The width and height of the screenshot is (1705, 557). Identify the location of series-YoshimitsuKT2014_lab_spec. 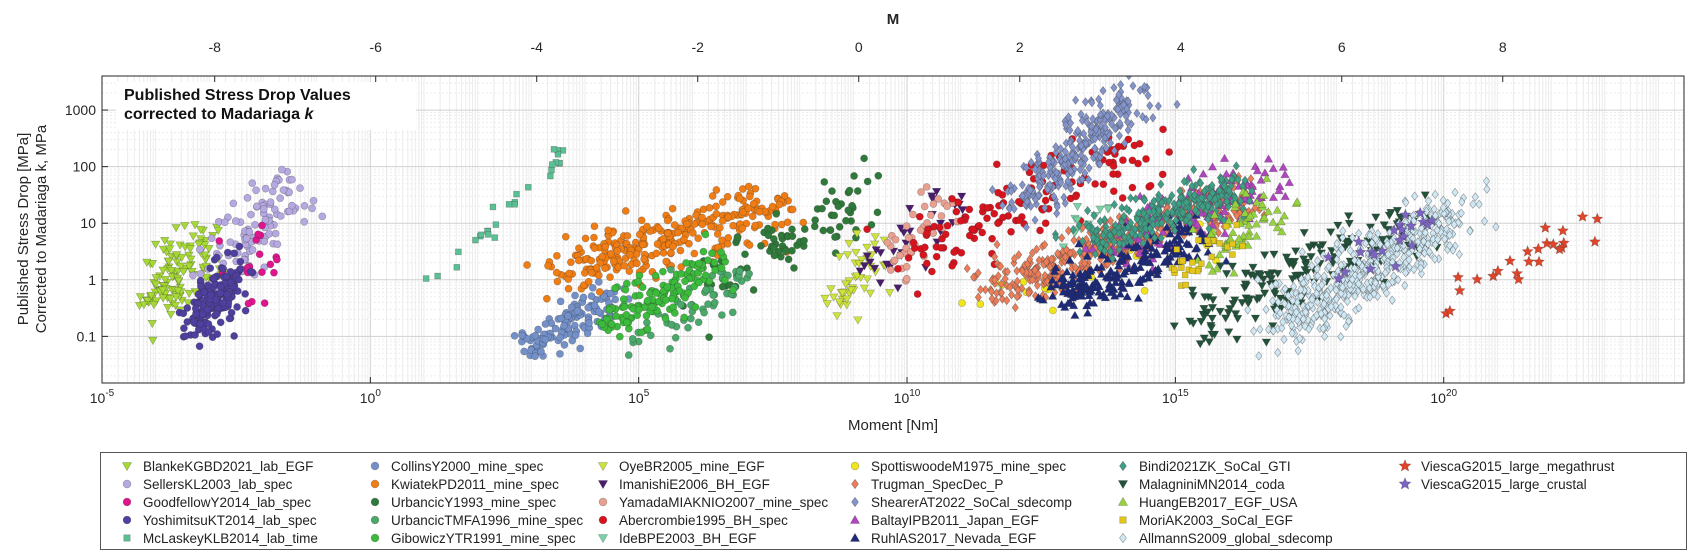
(216, 296).